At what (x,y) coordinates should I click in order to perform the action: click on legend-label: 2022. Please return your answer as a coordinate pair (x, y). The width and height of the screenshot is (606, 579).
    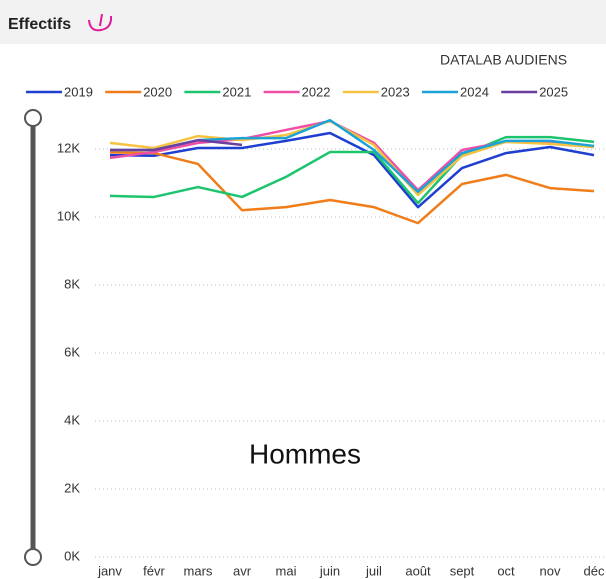
    Looking at the image, I should click on (316, 91).